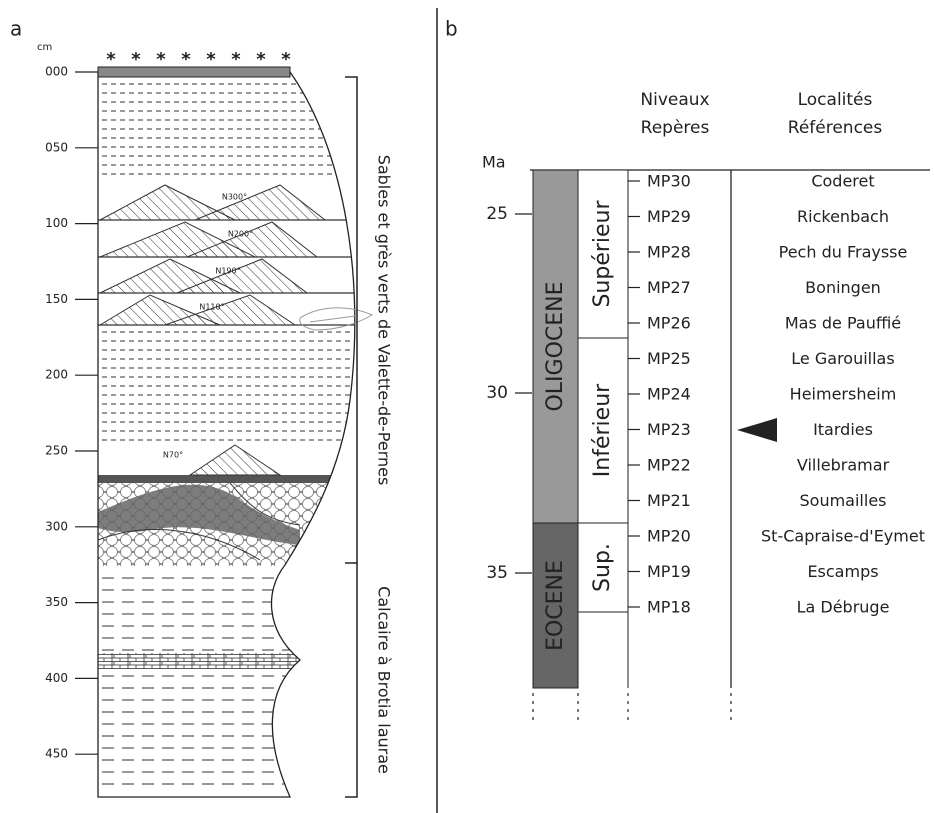 This screenshot has width=934, height=813. I want to click on locality-label: Le Garouillas, so click(842, 358).